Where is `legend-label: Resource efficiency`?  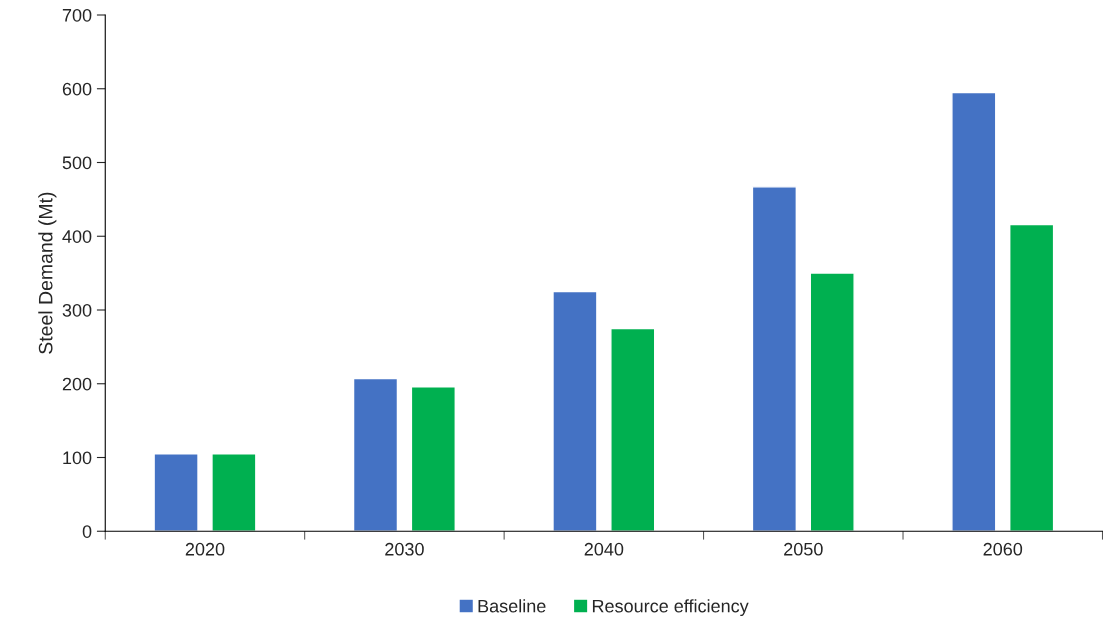
legend-label: Resource efficiency is located at coordinates (670, 608).